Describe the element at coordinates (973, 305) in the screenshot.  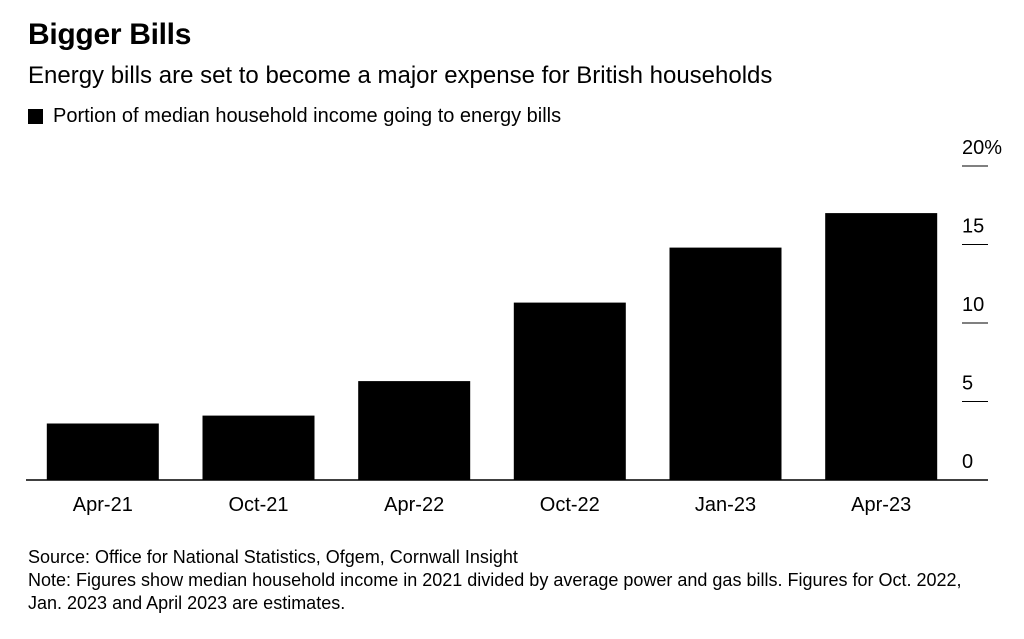
I see `y-tick-label: 10` at that location.